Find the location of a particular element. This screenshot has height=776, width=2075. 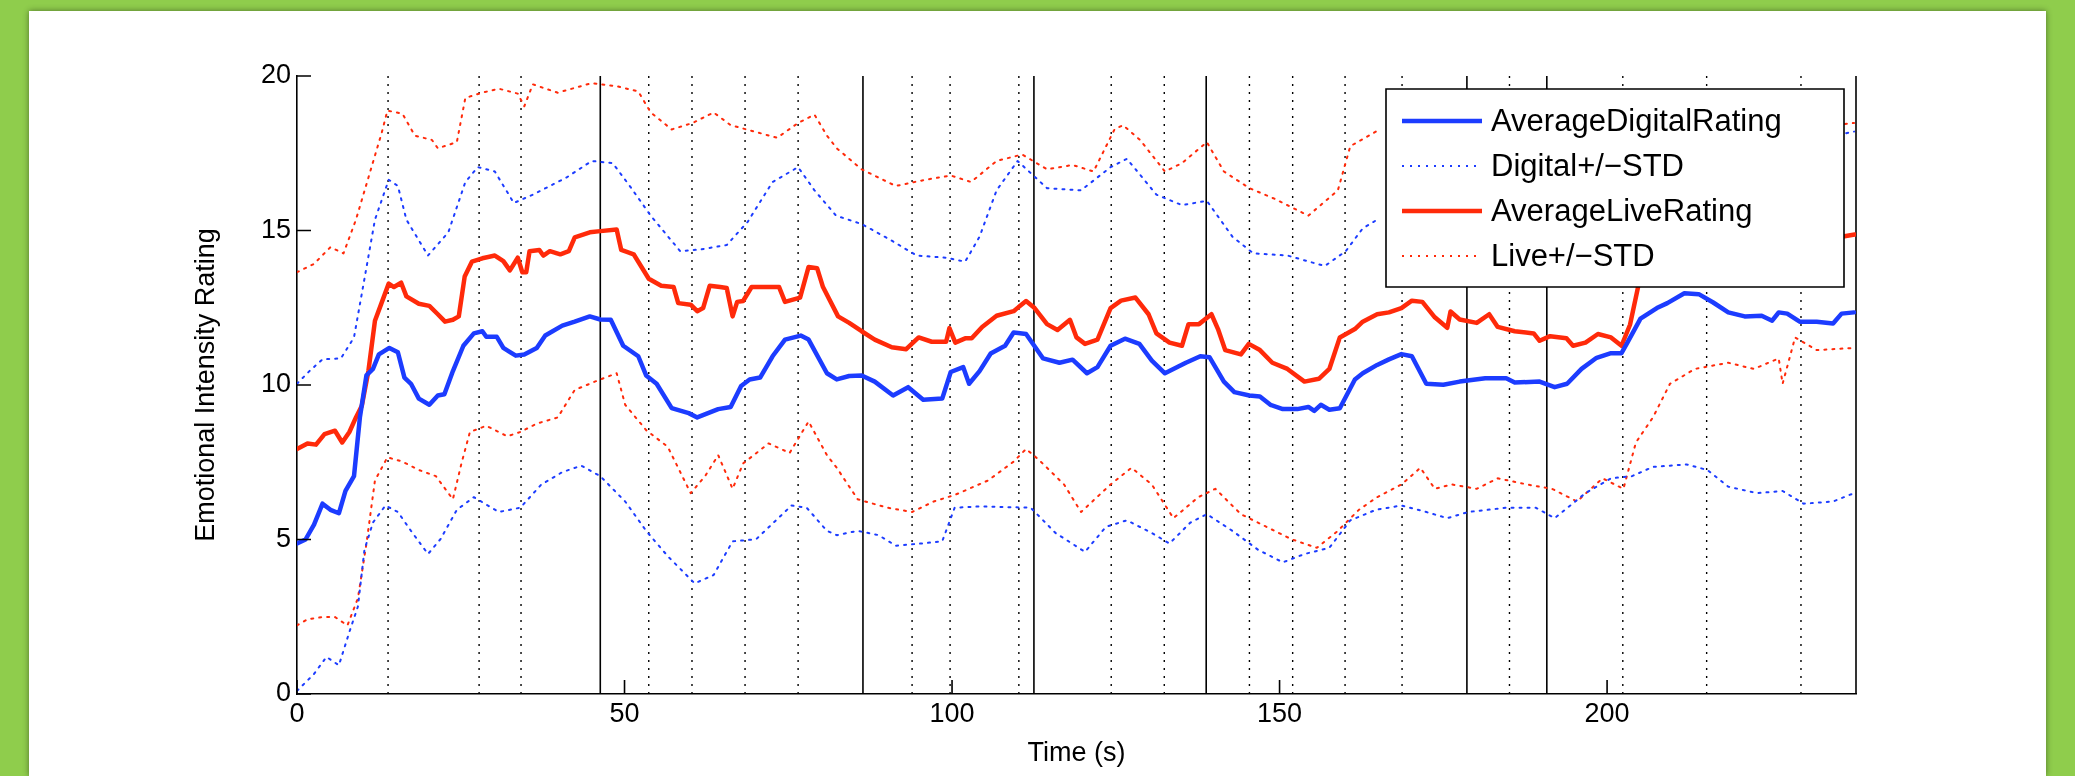

y-tick-label: 5 is located at coordinates (283, 537).